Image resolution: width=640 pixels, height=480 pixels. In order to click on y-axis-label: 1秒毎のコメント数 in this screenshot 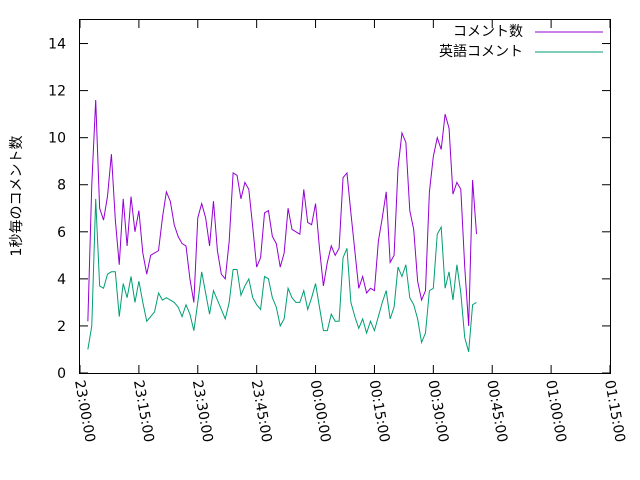, I will do `click(17, 196)`.